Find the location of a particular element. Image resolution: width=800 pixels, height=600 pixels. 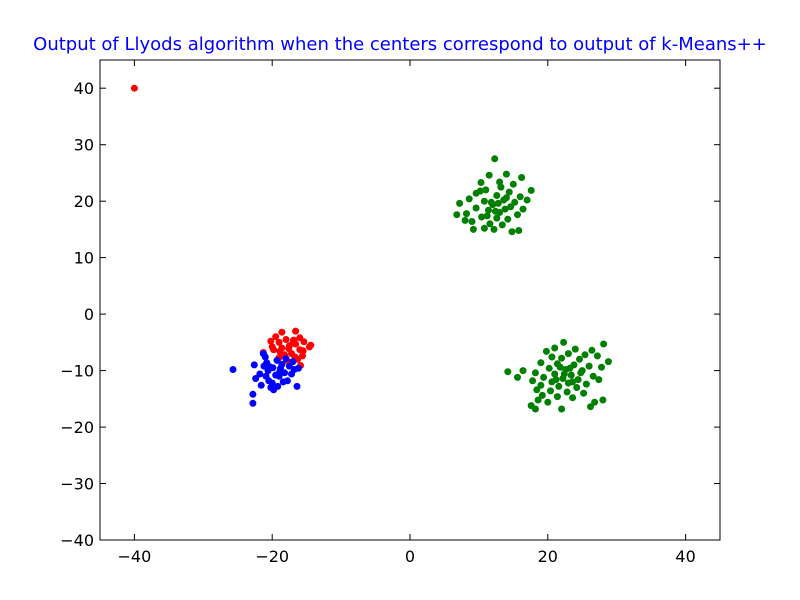

y-tick-label: −30 is located at coordinates (77, 484).